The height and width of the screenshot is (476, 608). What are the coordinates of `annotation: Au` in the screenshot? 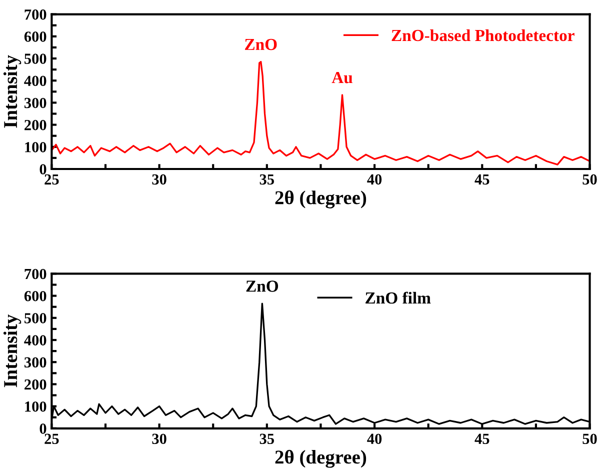 It's located at (342, 78).